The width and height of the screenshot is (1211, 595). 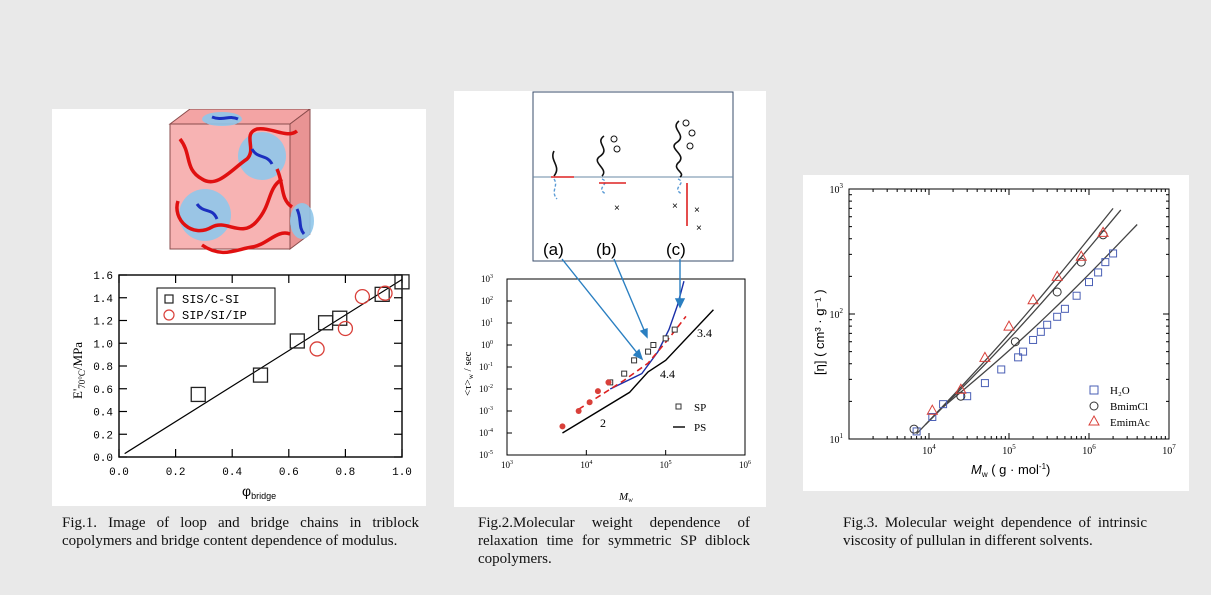 I want to click on y-tick-label: 10², so click(x=837, y=314).